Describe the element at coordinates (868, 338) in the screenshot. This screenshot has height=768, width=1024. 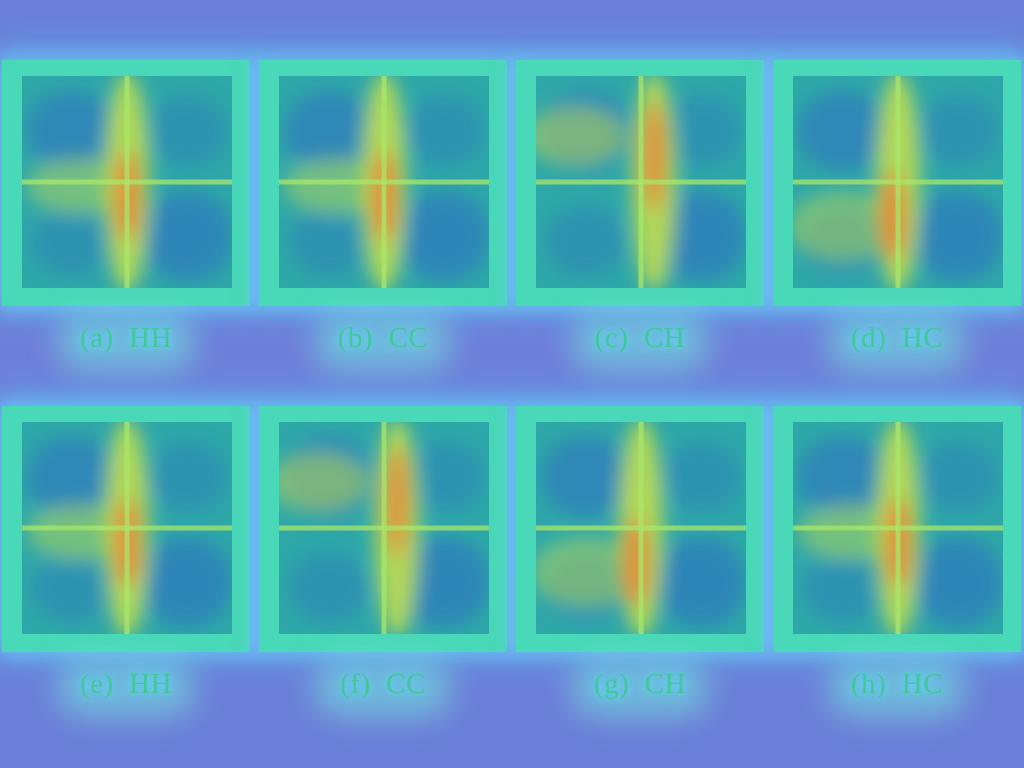
I see `caption-letter: (d)` at that location.